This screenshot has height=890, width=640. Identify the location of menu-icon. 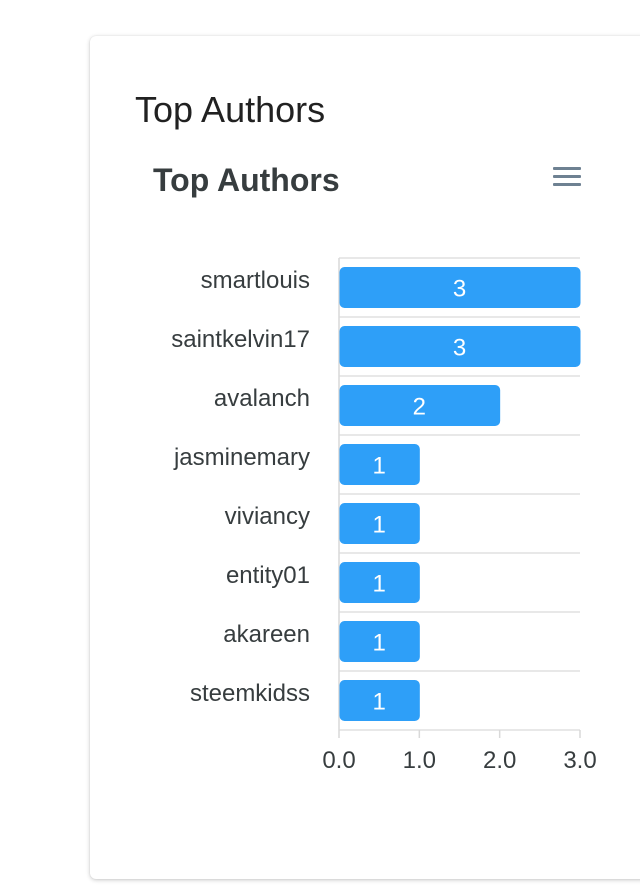
(567, 177).